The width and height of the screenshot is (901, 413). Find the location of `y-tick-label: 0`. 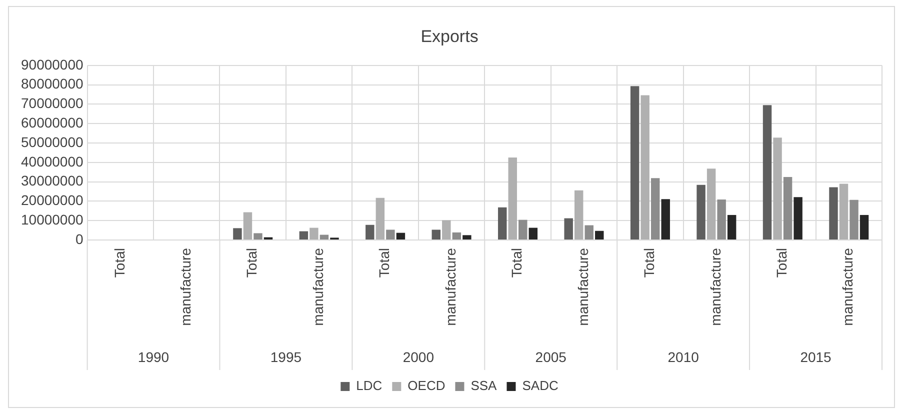

y-tick-label: 0 is located at coordinates (79, 238).